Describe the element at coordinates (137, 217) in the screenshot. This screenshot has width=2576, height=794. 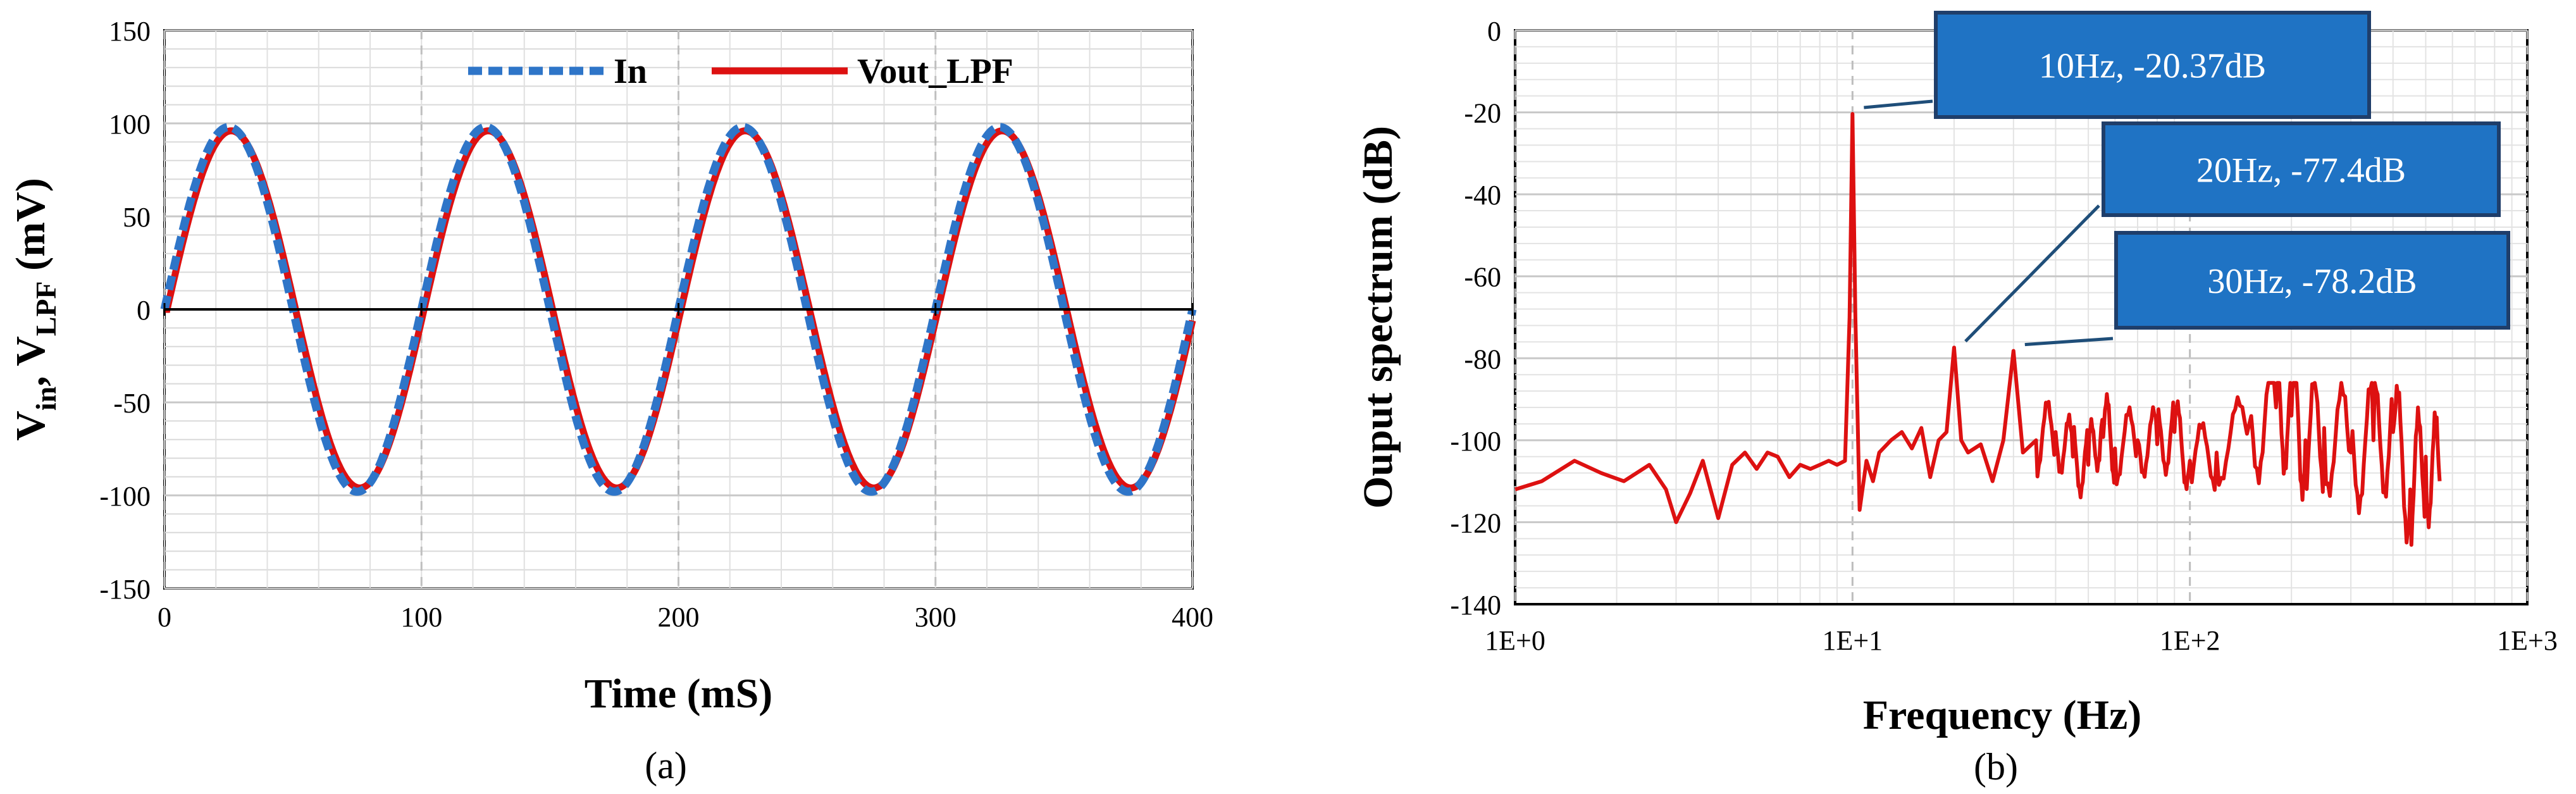
I see `y-tick-label: 50` at that location.